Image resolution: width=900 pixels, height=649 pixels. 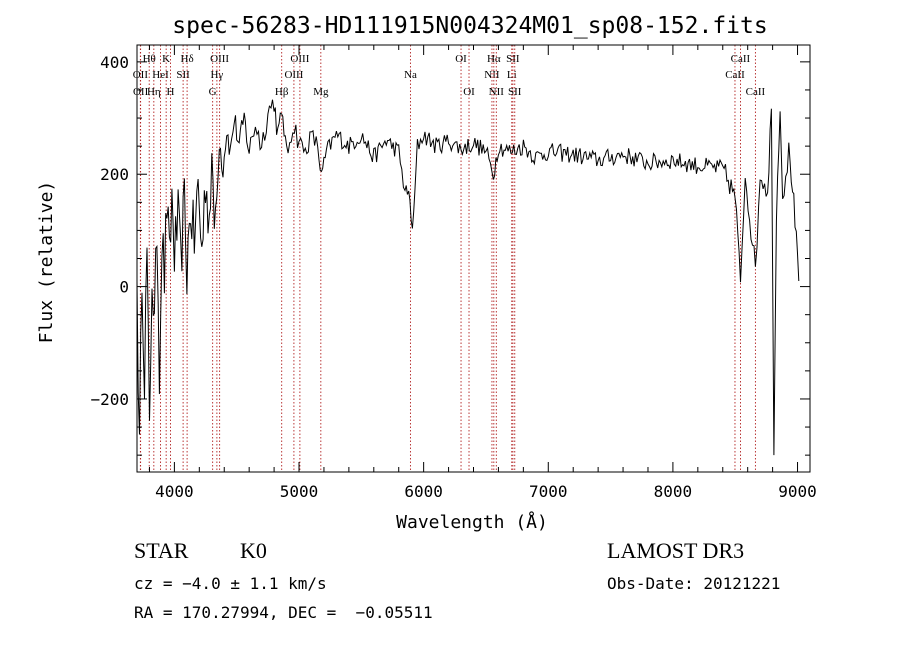 What do you see at coordinates (114, 174) in the screenshot?
I see `y-tick-label: 200` at bounding box center [114, 174].